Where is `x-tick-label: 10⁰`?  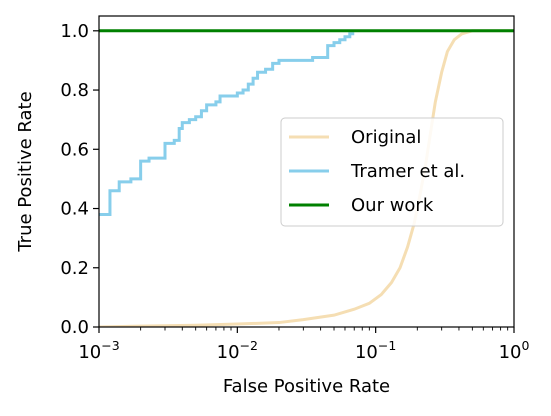
x-tick-label: 10⁰ is located at coordinates (514, 350).